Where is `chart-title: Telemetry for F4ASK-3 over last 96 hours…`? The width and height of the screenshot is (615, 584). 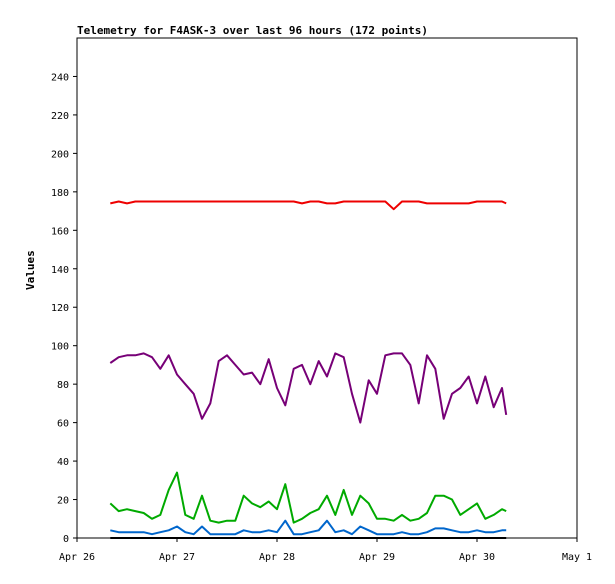
chart-title: Telemetry for F4ASK-3 over last 96 hours… is located at coordinates (252, 30).